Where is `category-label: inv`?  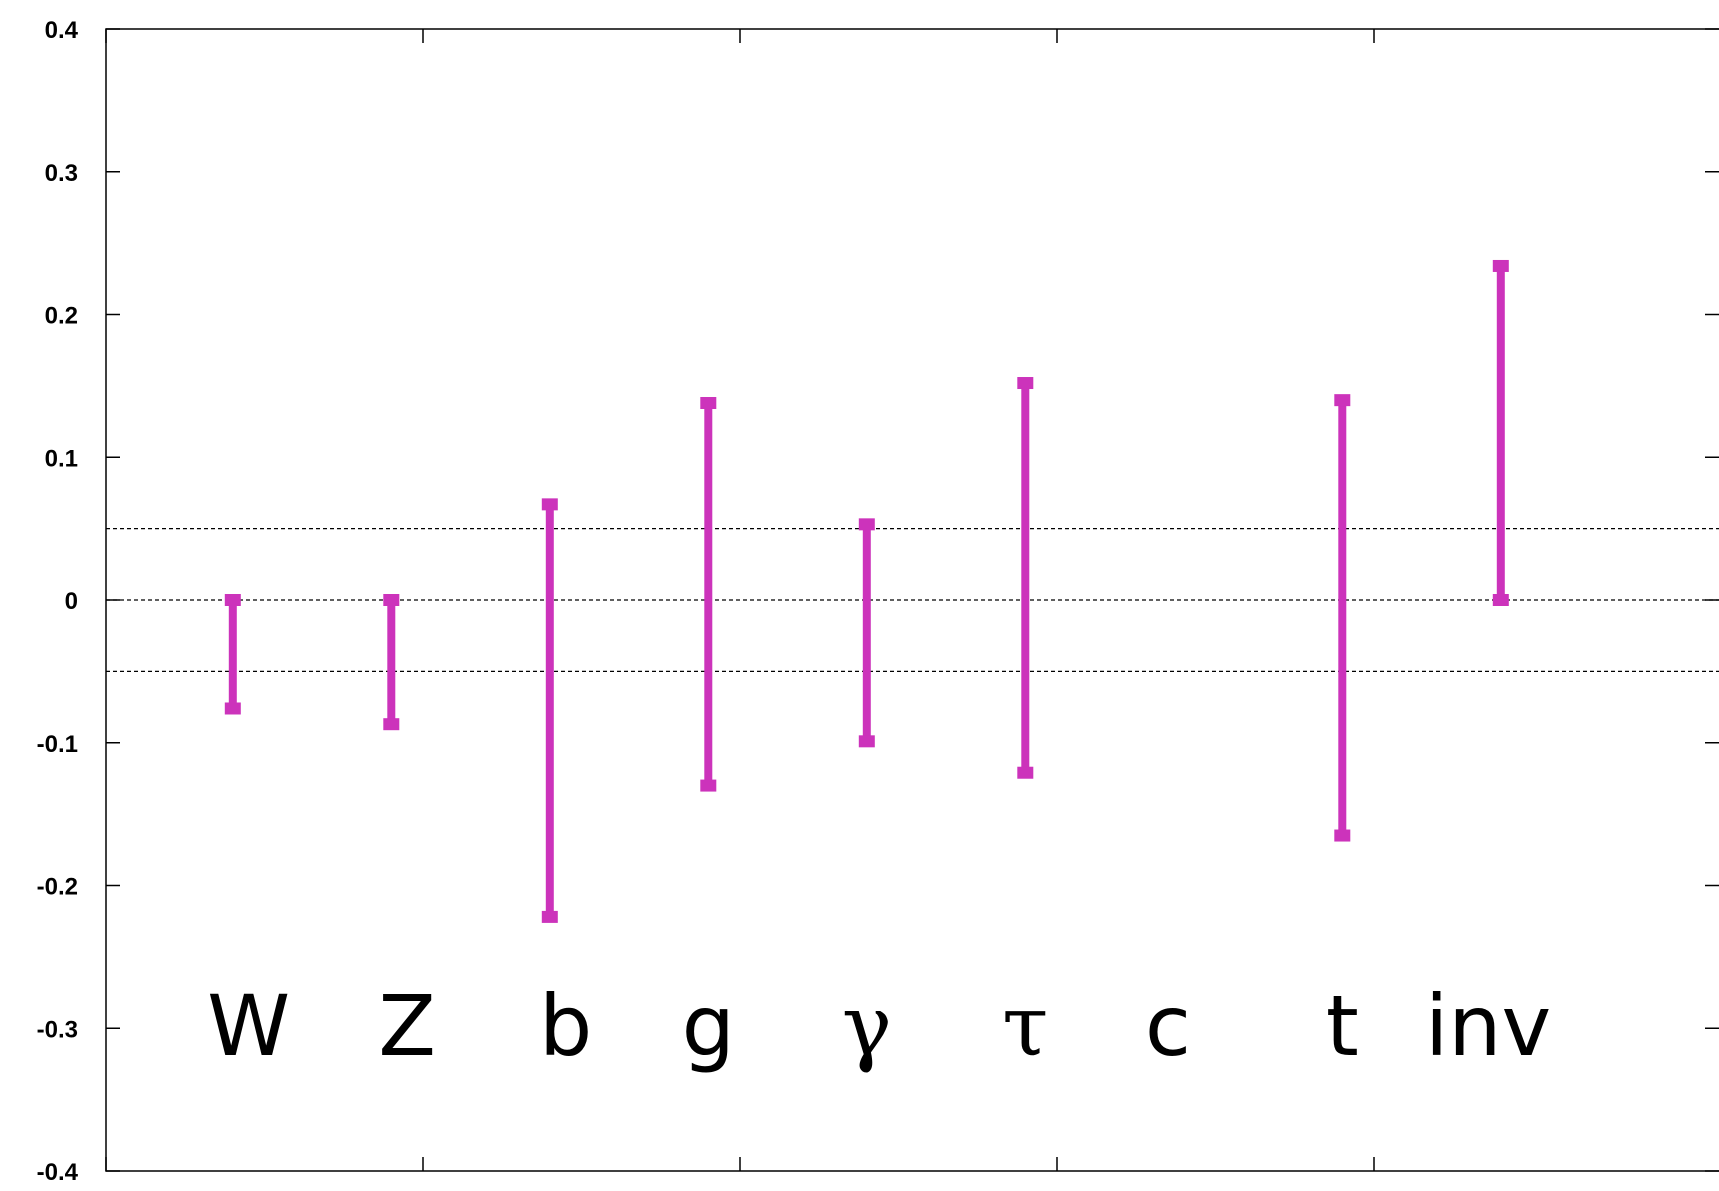
category-label: inv is located at coordinates (1488, 1026).